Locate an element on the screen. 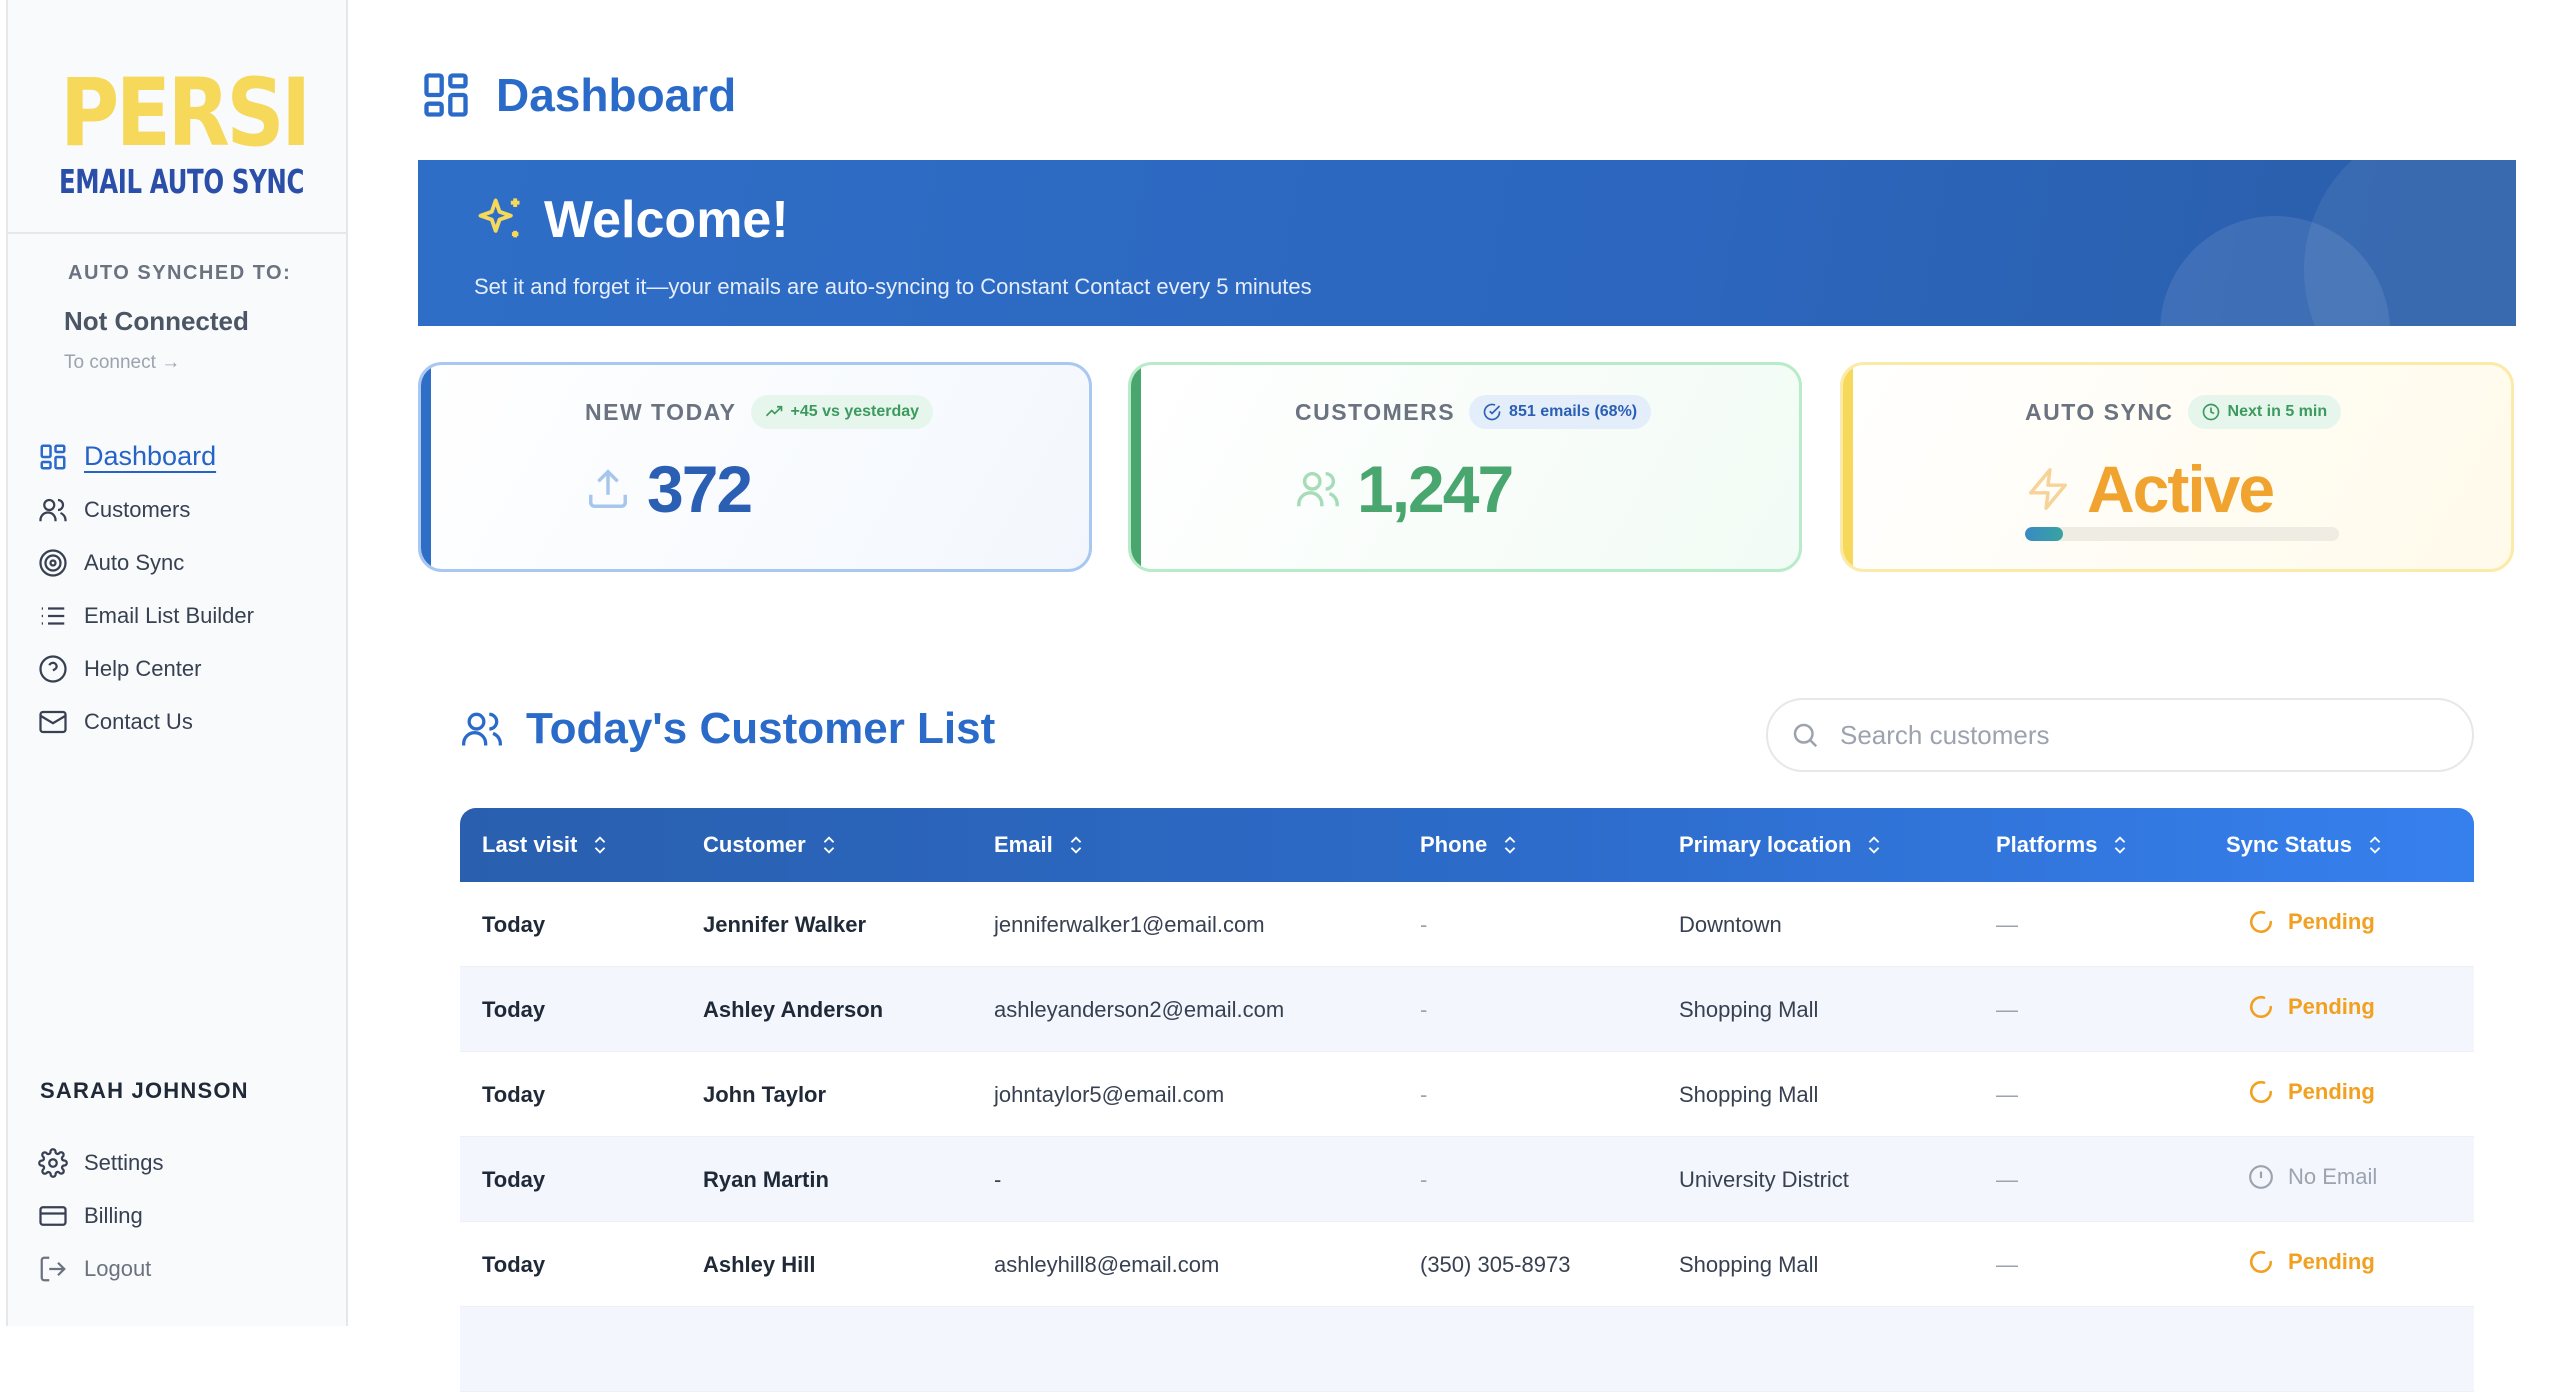  alert-circle-icon is located at coordinates (2261, 1176).